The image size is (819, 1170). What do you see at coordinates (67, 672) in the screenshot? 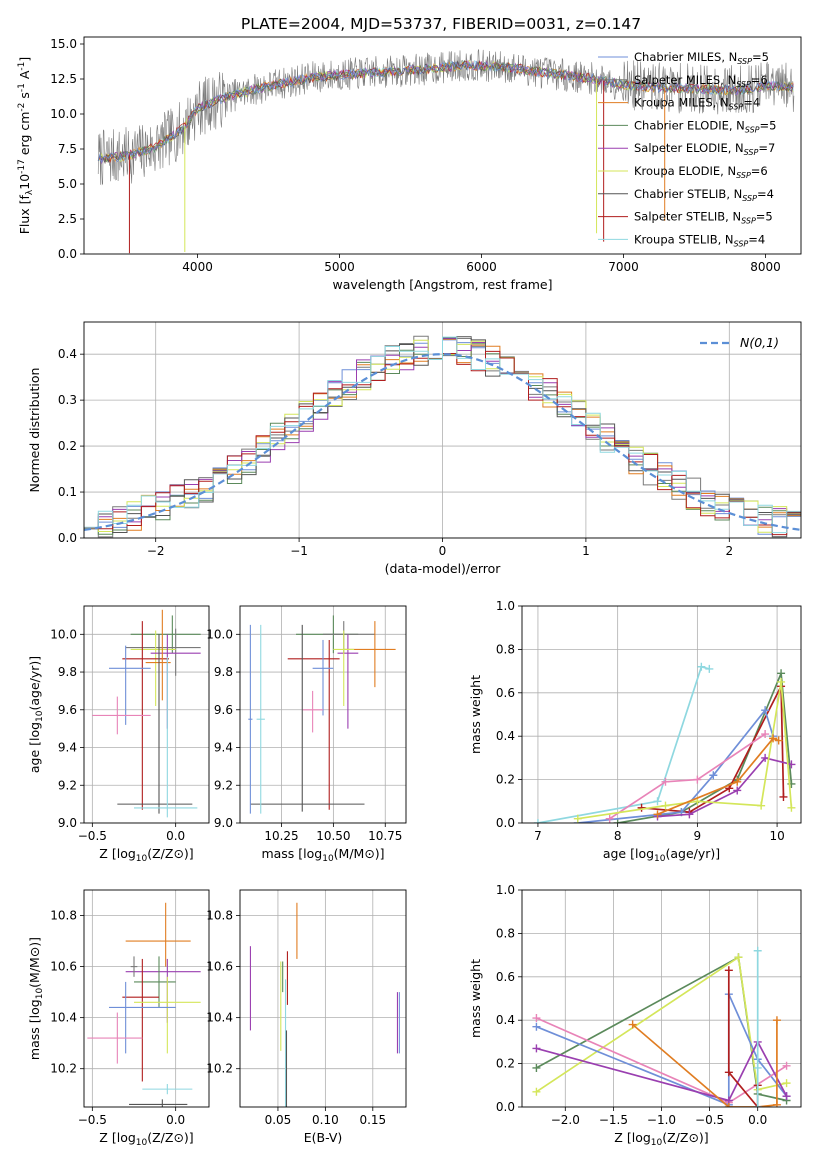
I see `y-tick-label: 9.8` at bounding box center [67, 672].